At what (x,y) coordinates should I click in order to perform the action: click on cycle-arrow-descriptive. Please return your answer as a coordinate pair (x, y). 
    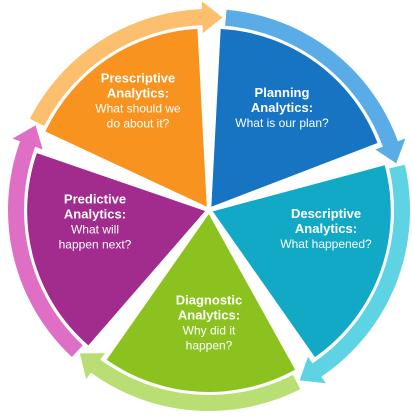
    Looking at the image, I should click on (355, 274).